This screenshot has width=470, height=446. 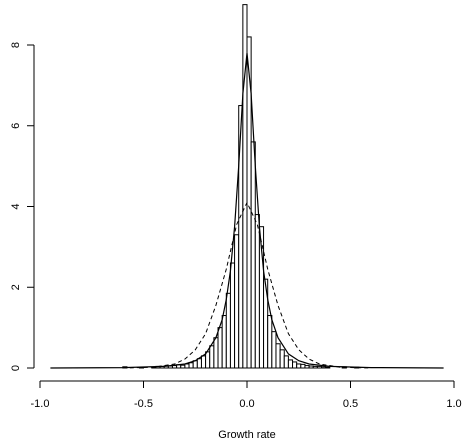 What do you see at coordinates (16, 45) in the screenshot?
I see `y-tick-label: 8` at bounding box center [16, 45].